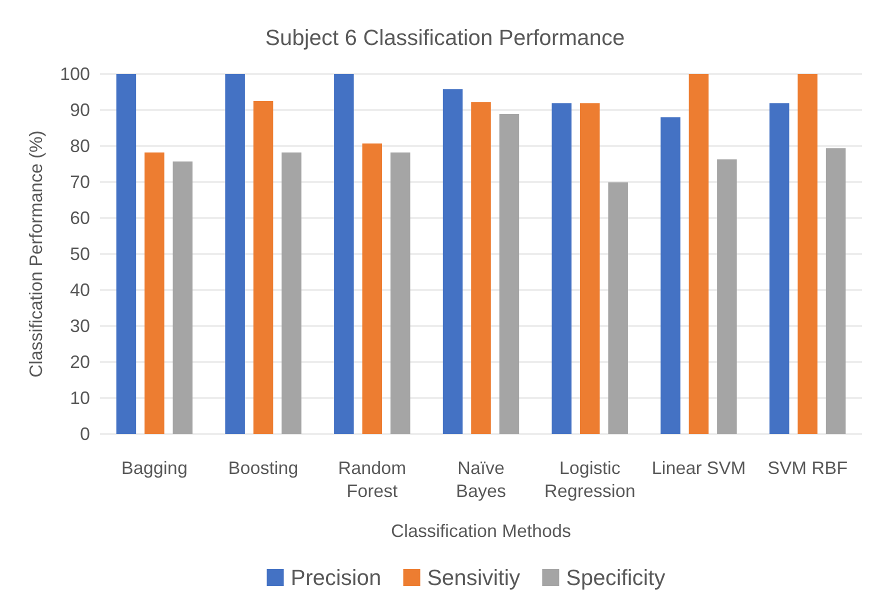 This screenshot has width=871, height=597. What do you see at coordinates (80, 398) in the screenshot?
I see `y-tick-label: 10` at bounding box center [80, 398].